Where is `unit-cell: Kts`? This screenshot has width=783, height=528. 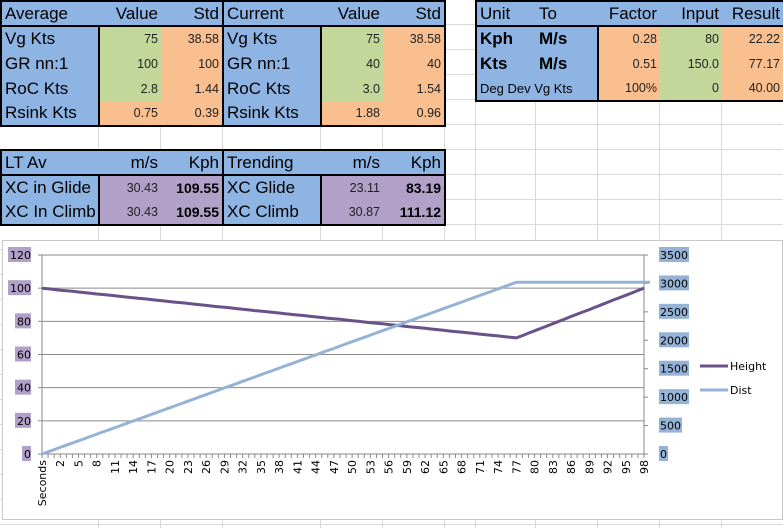
unit-cell: Kts is located at coordinates (506, 63).